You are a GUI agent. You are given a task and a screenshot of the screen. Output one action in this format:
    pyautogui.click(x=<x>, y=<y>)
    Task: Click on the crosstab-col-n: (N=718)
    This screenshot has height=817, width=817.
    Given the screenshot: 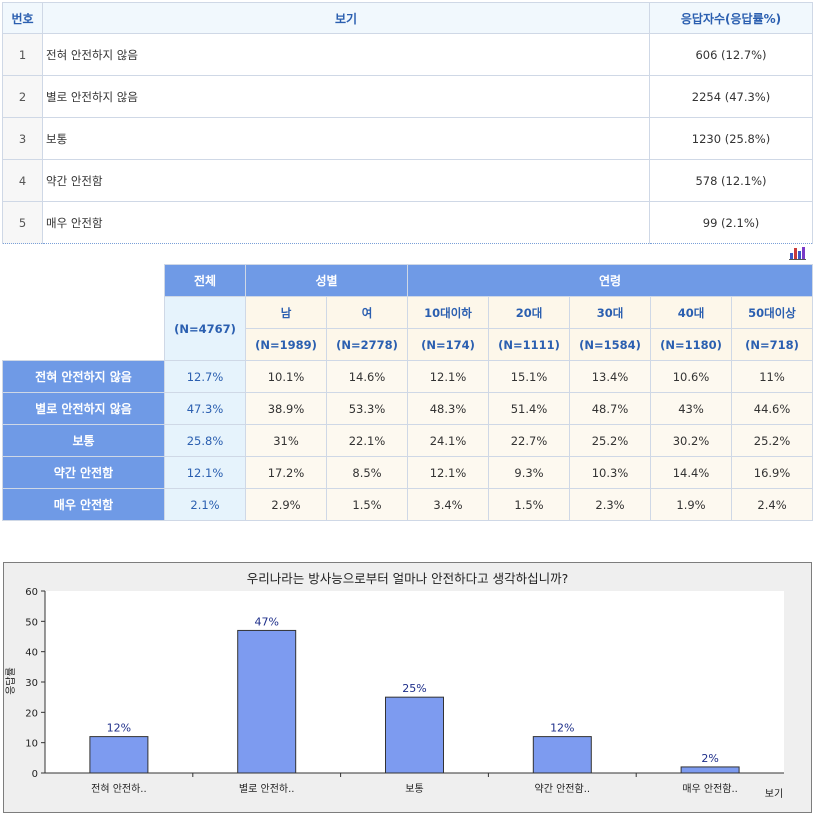 What is the action you would take?
    pyautogui.click(x=772, y=344)
    